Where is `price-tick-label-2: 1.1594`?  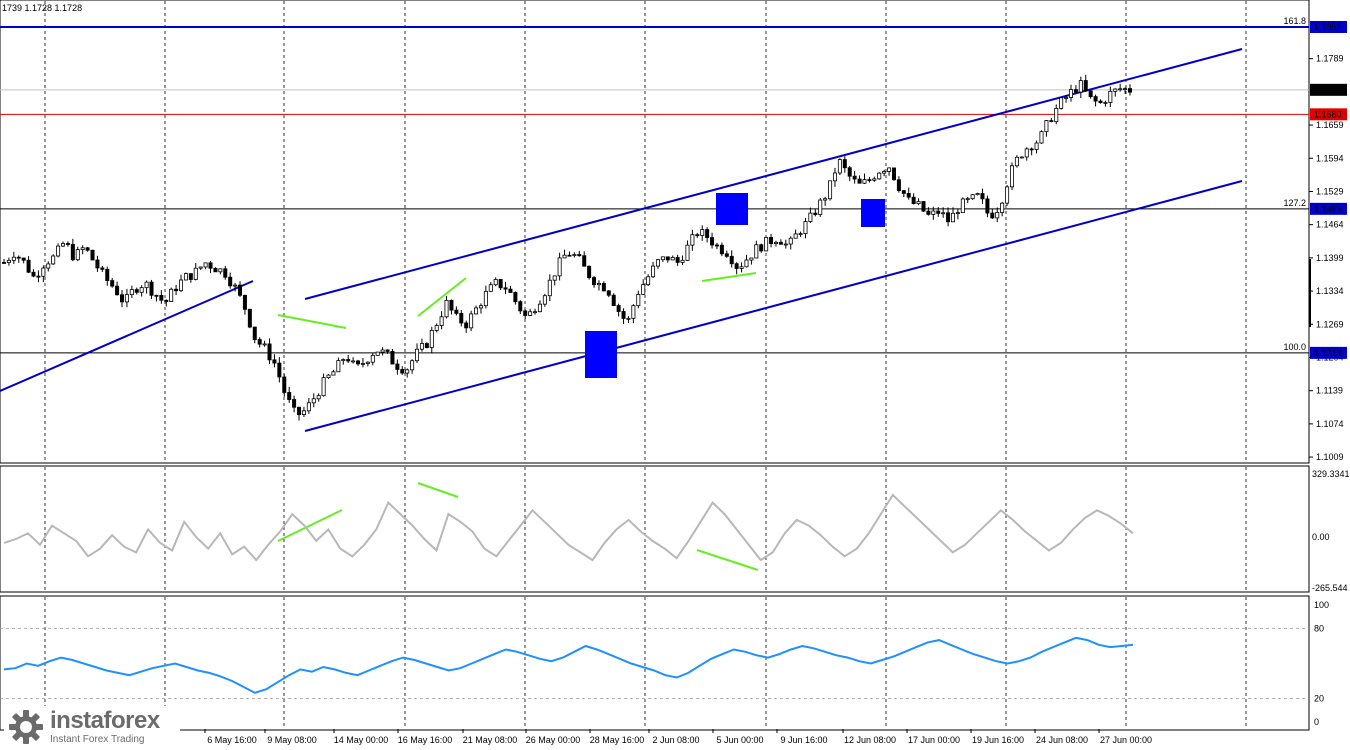
price-tick-label-2: 1.1594 is located at coordinates (1330, 158).